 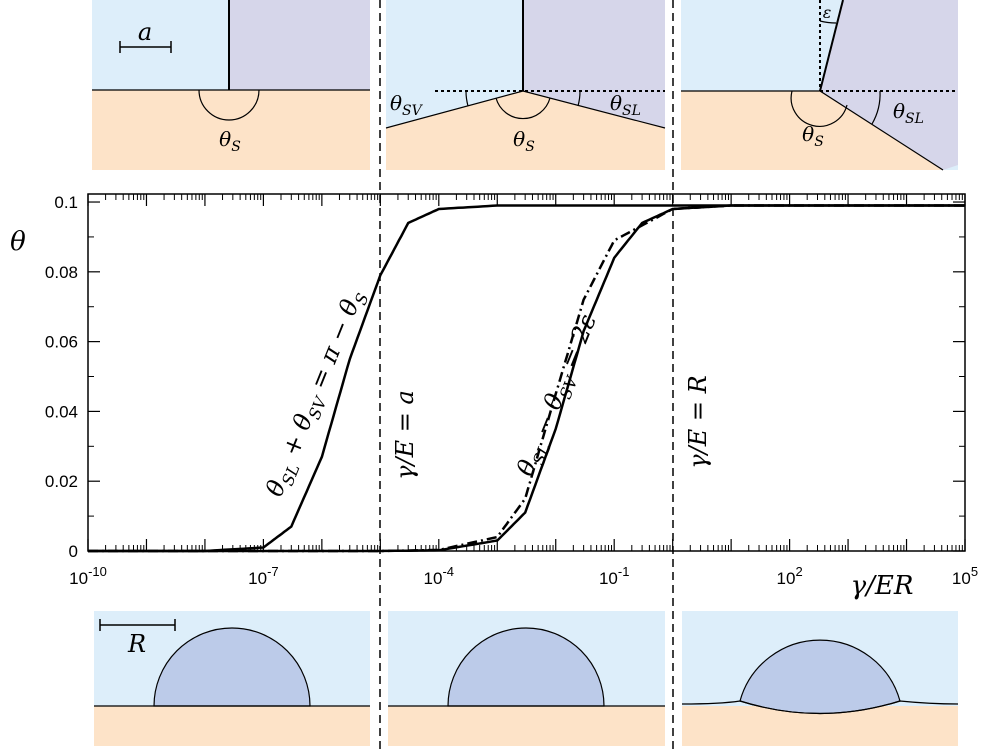 I want to click on svg-text: γ/E = a, so click(x=405, y=435).